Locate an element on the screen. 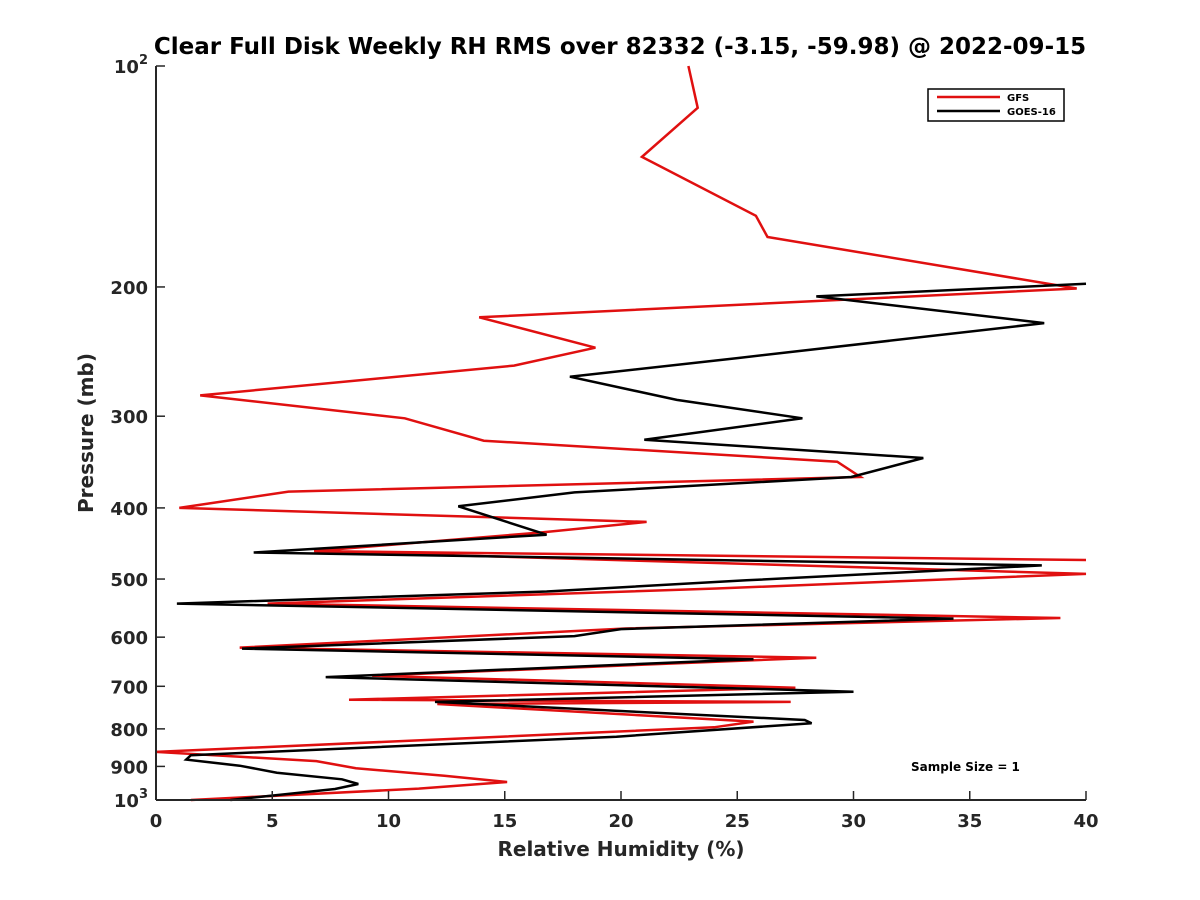  x-tick-label: 0 is located at coordinates (156, 821).